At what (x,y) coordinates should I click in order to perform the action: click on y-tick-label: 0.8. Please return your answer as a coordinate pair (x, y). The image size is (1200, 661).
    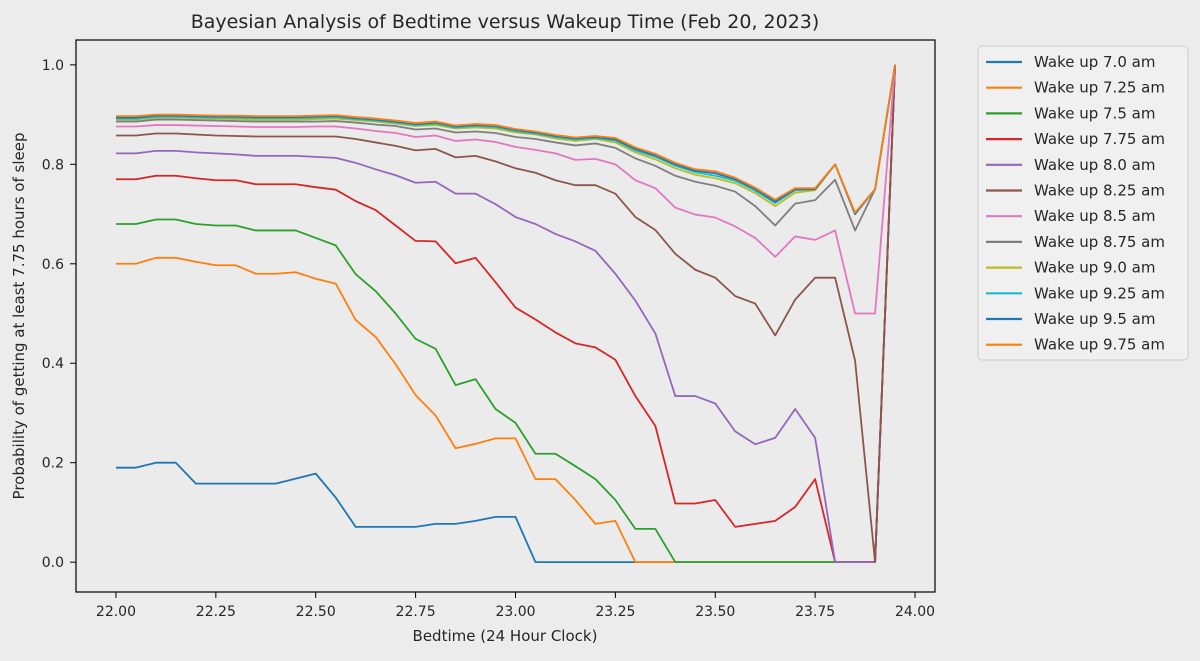
    Looking at the image, I should click on (53, 165).